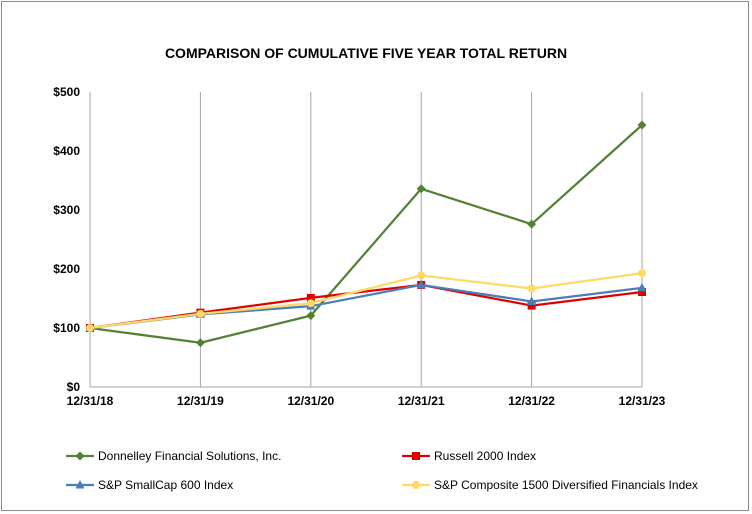  What do you see at coordinates (189, 456) in the screenshot?
I see `legend-label: Donnelley Financial Solutions, Inc.` at bounding box center [189, 456].